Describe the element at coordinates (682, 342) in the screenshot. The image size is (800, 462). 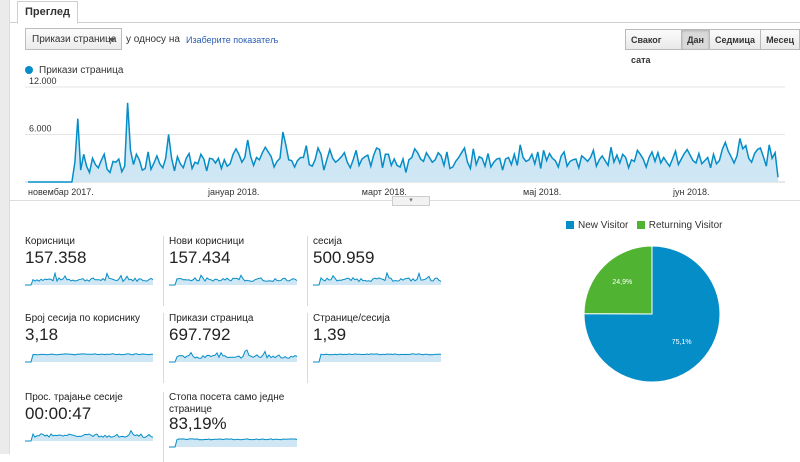
I see `pie-data-label: 75,1%` at that location.